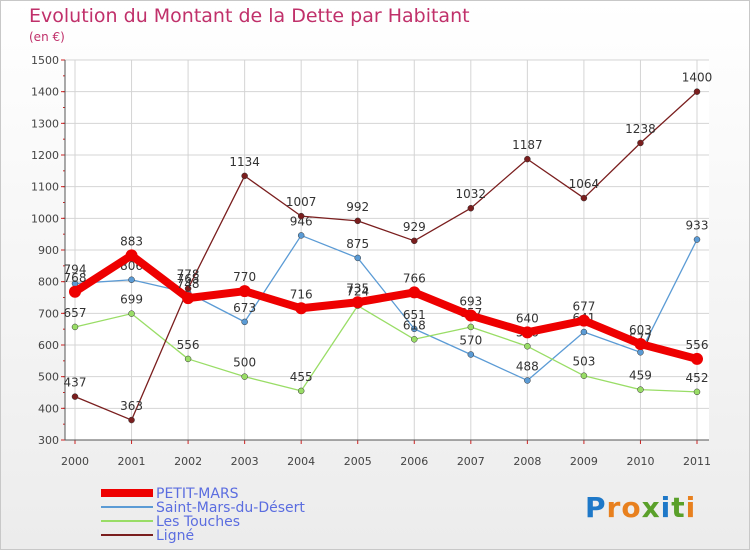  Describe the element at coordinates (358, 461) in the screenshot. I see `x-tick-label: 2005` at that location.